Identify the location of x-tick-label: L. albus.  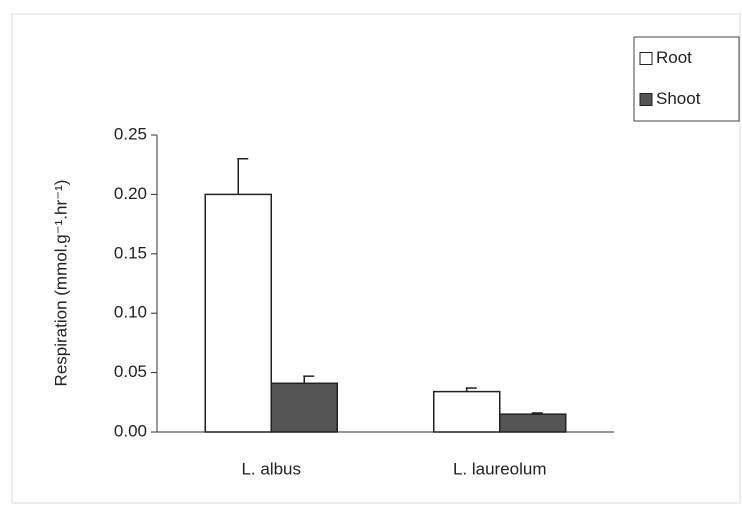
(271, 468).